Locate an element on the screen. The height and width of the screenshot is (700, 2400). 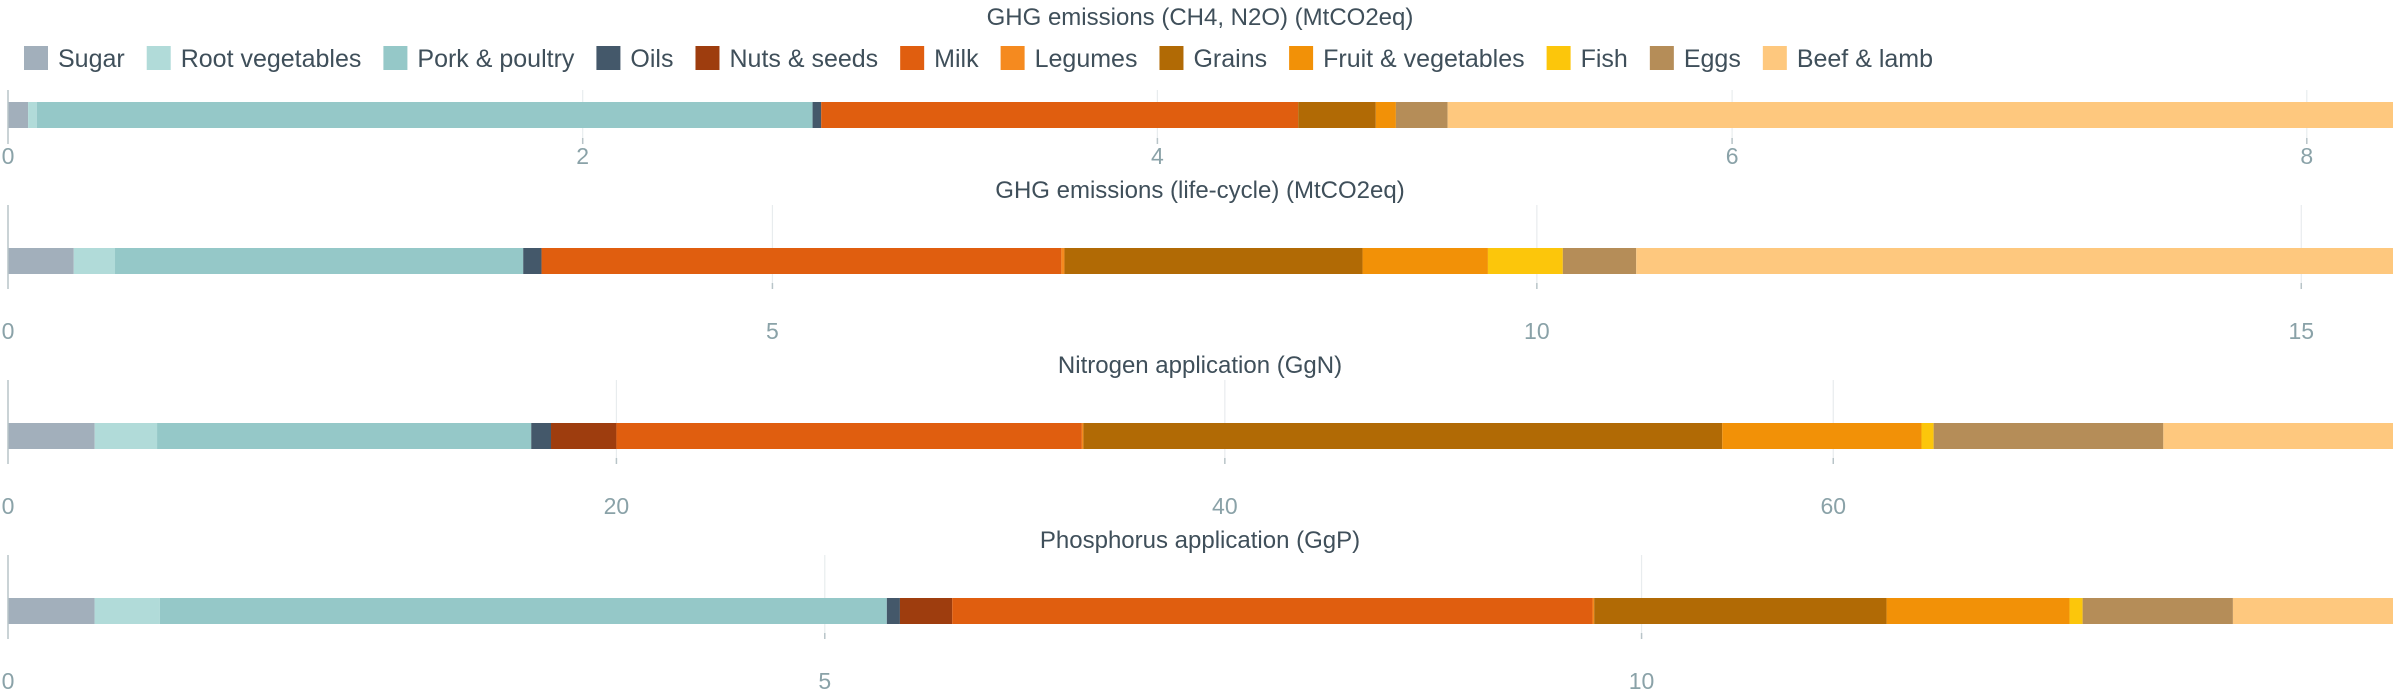
x-tick-label: 15 is located at coordinates (2301, 331).